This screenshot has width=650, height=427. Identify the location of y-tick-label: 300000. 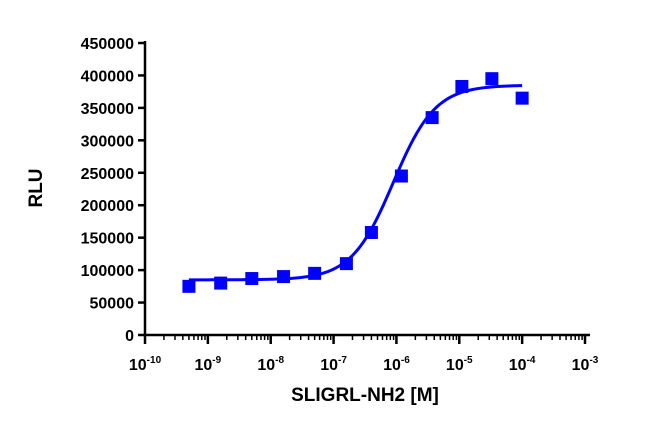
(107, 141).